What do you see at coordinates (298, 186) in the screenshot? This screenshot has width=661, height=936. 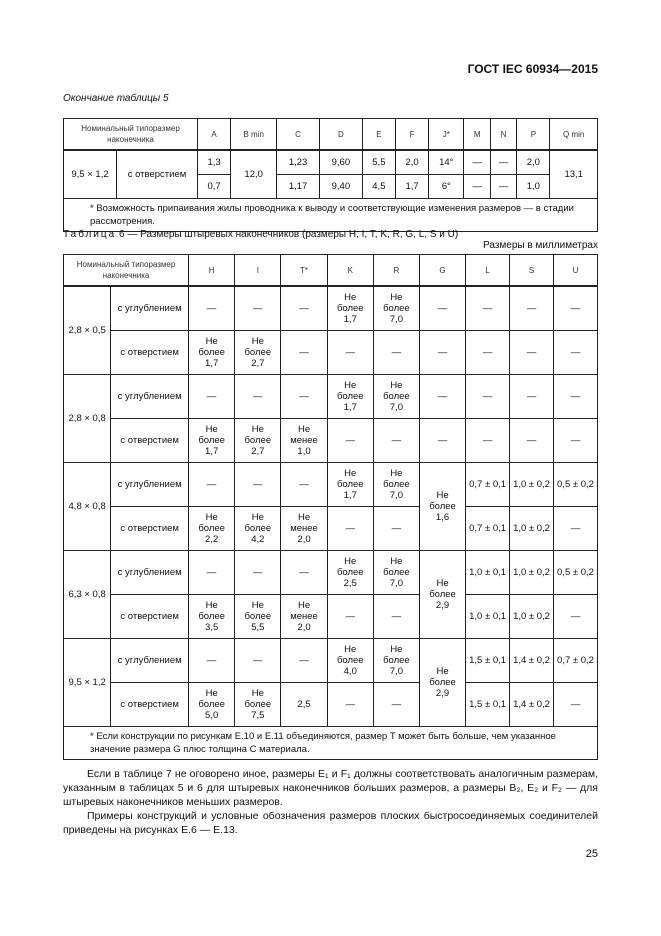 I see `cell: 1,17` at bounding box center [298, 186].